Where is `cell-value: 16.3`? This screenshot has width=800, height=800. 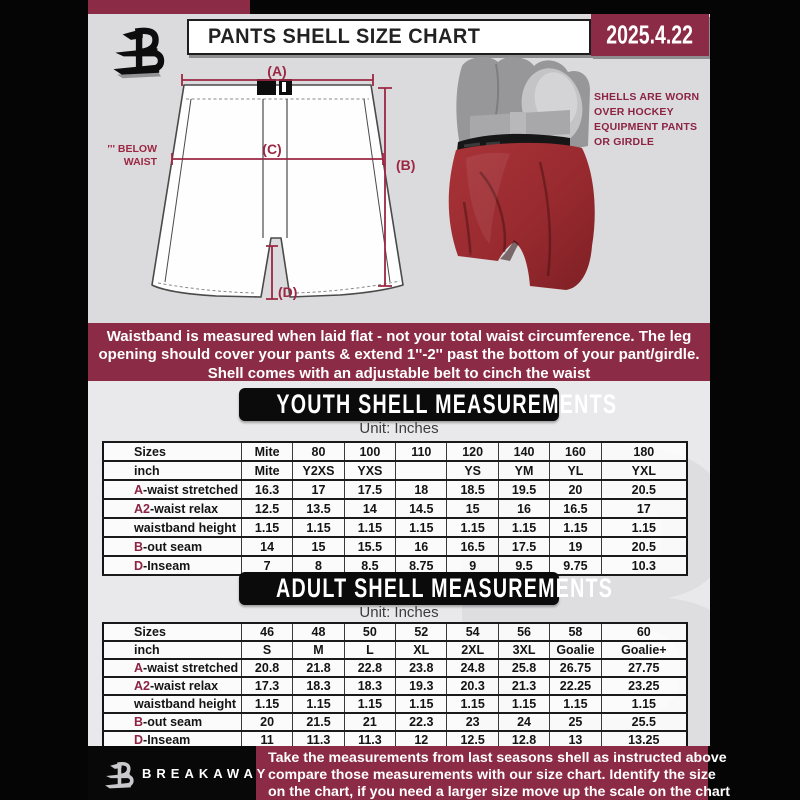 cell-value: 16.3 is located at coordinates (267, 489).